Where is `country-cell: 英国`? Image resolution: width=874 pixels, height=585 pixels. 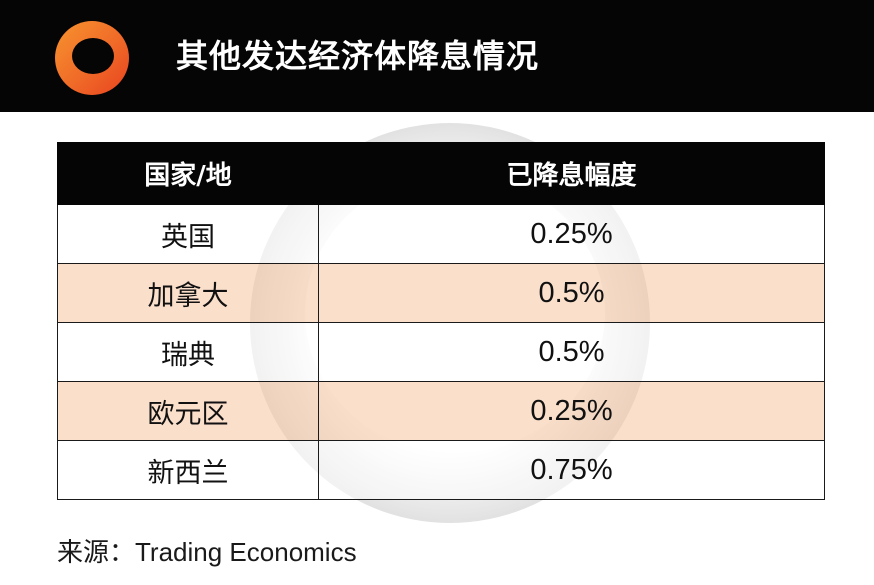
country-cell: 英国 is located at coordinates (188, 234).